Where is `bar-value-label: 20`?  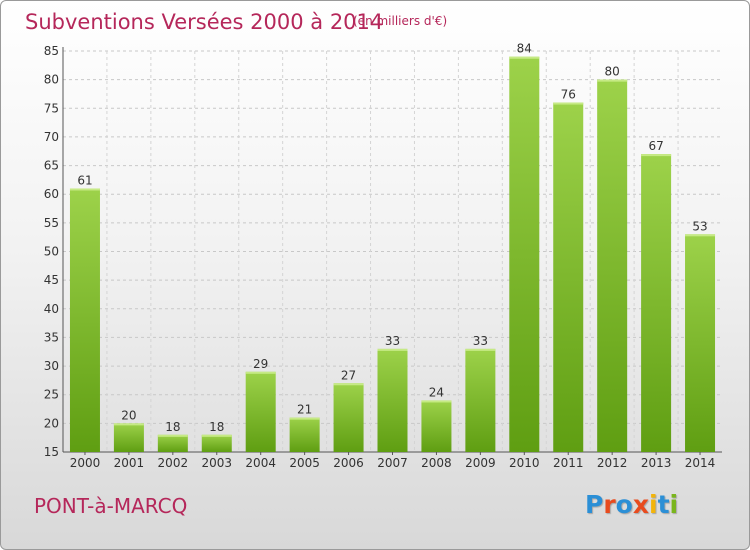
bar-value-label: 20 is located at coordinates (128, 415).